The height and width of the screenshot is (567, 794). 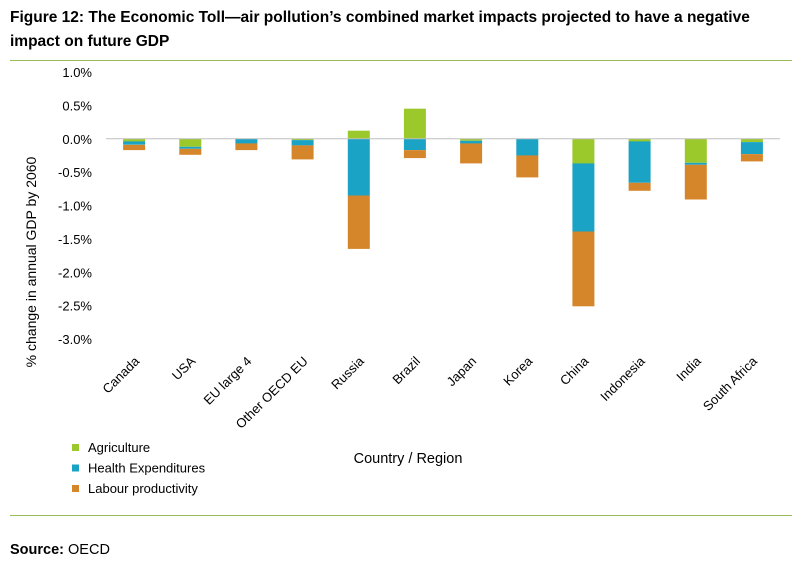 What do you see at coordinates (31, 261) in the screenshot?
I see `y-axis-title: % change in annual GDP by 2060` at bounding box center [31, 261].